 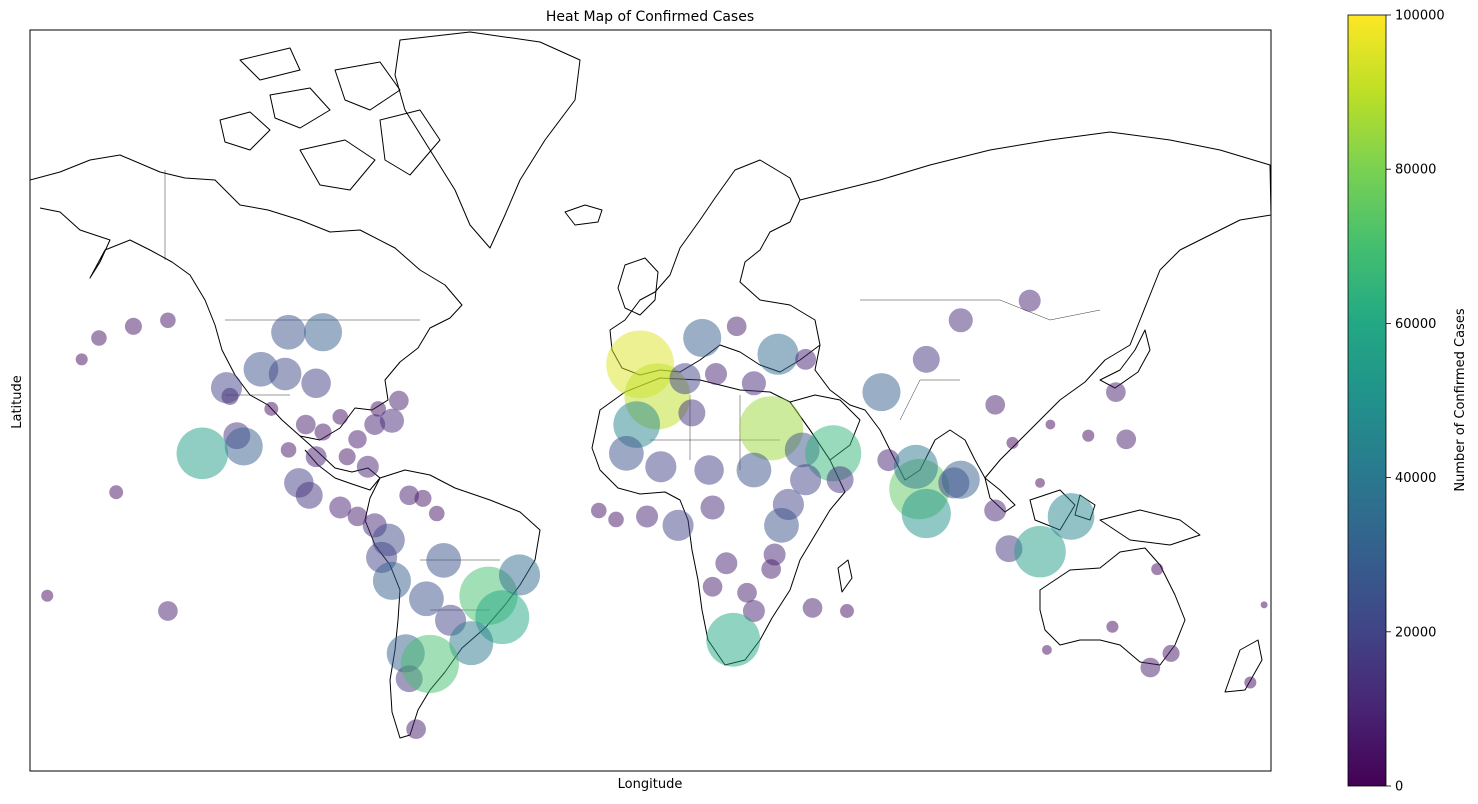 I want to click on coastline-africa, so click(x=718, y=521).